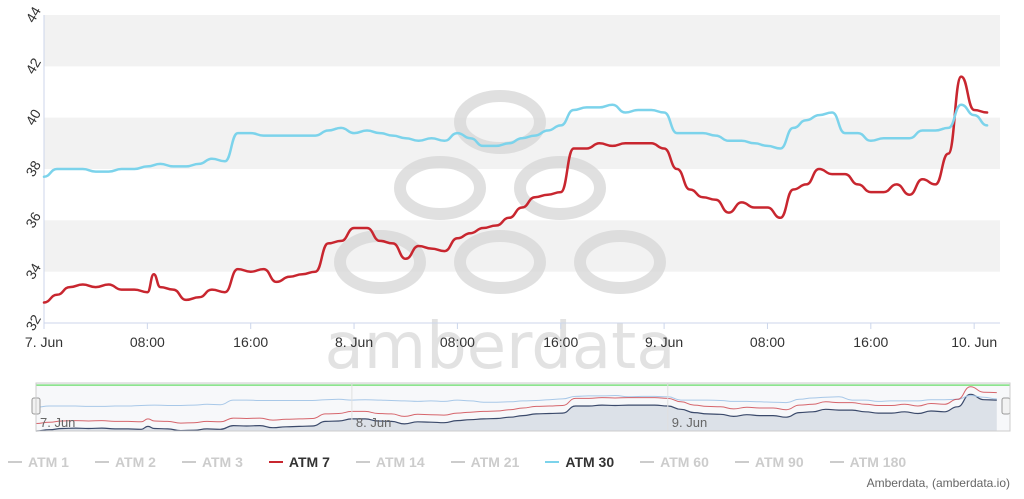 The width and height of the screenshot is (1024, 499). Describe the element at coordinates (689, 422) in the screenshot. I see `navigator-tick-label: 9. Jun` at that location.